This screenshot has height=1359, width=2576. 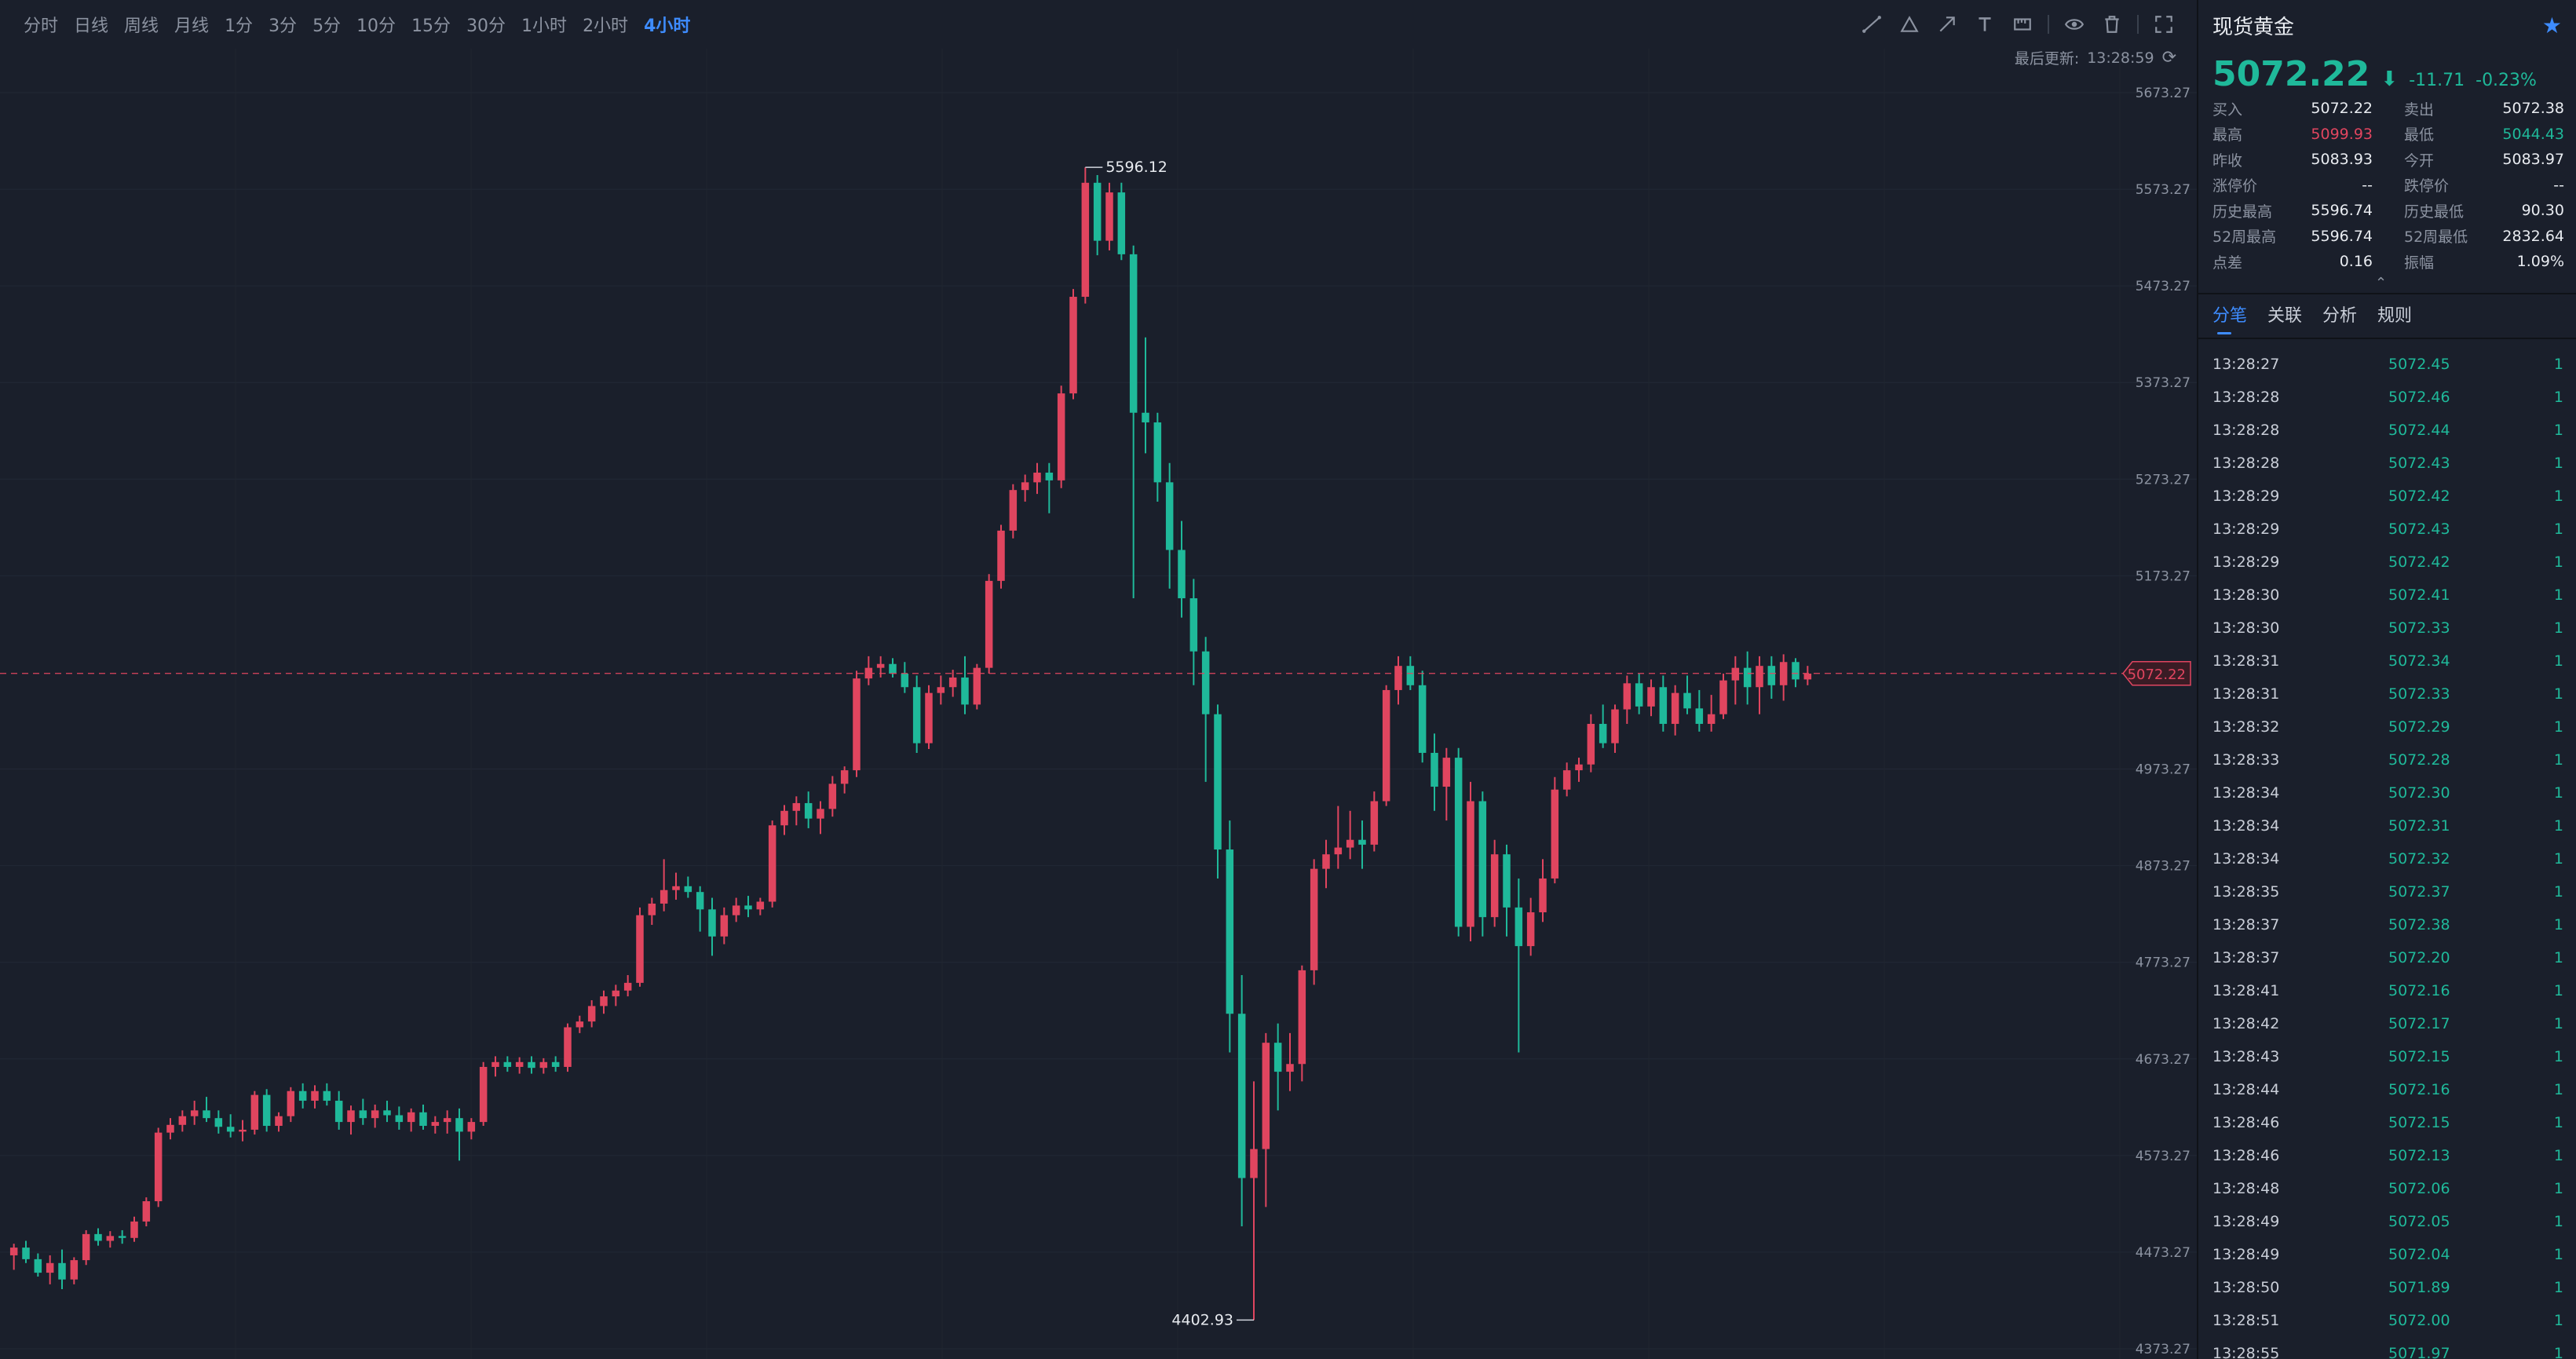 What do you see at coordinates (41, 26) in the screenshot?
I see `period-0: 分时` at bounding box center [41, 26].